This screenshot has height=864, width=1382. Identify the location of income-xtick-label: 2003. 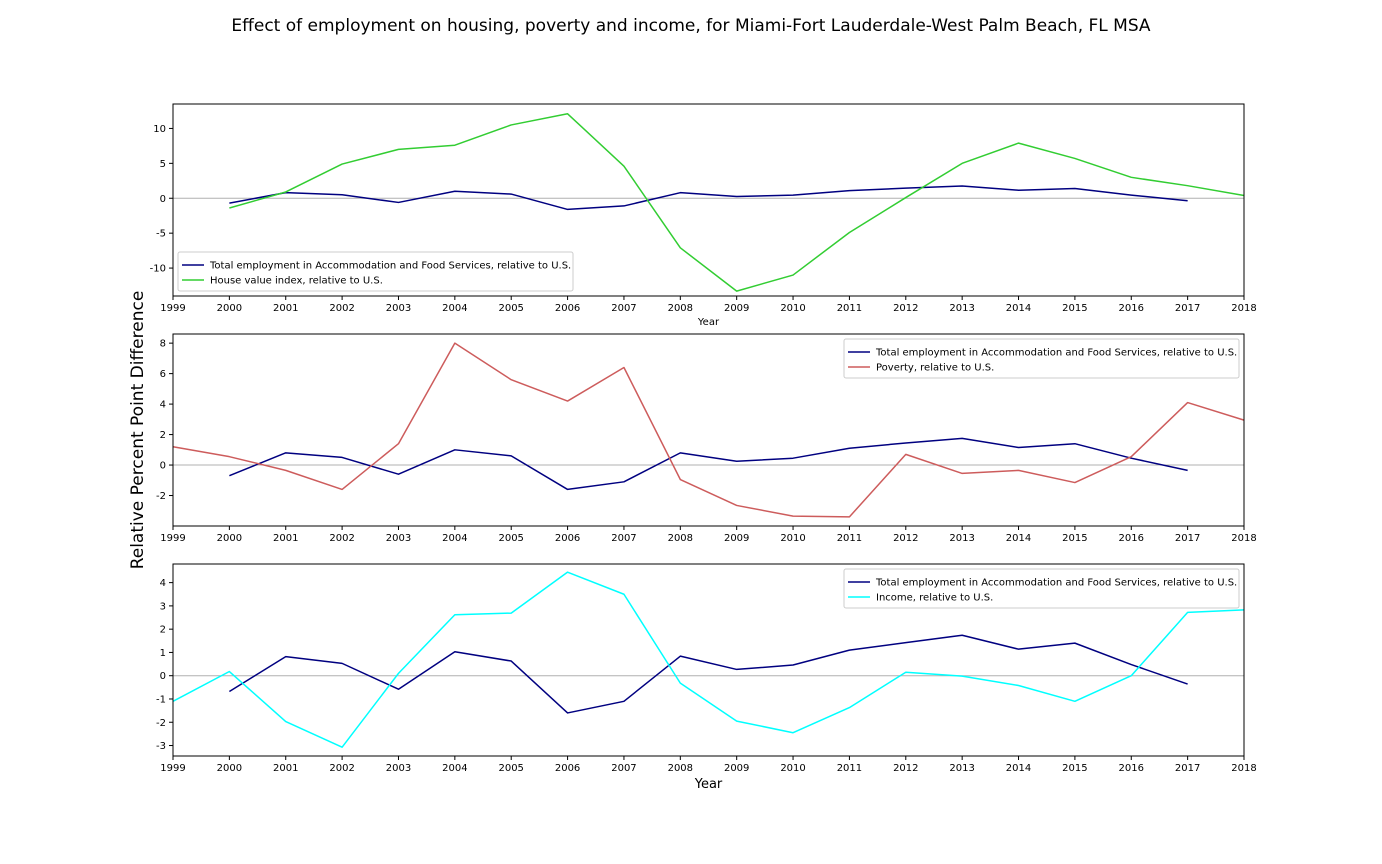
(398, 768).